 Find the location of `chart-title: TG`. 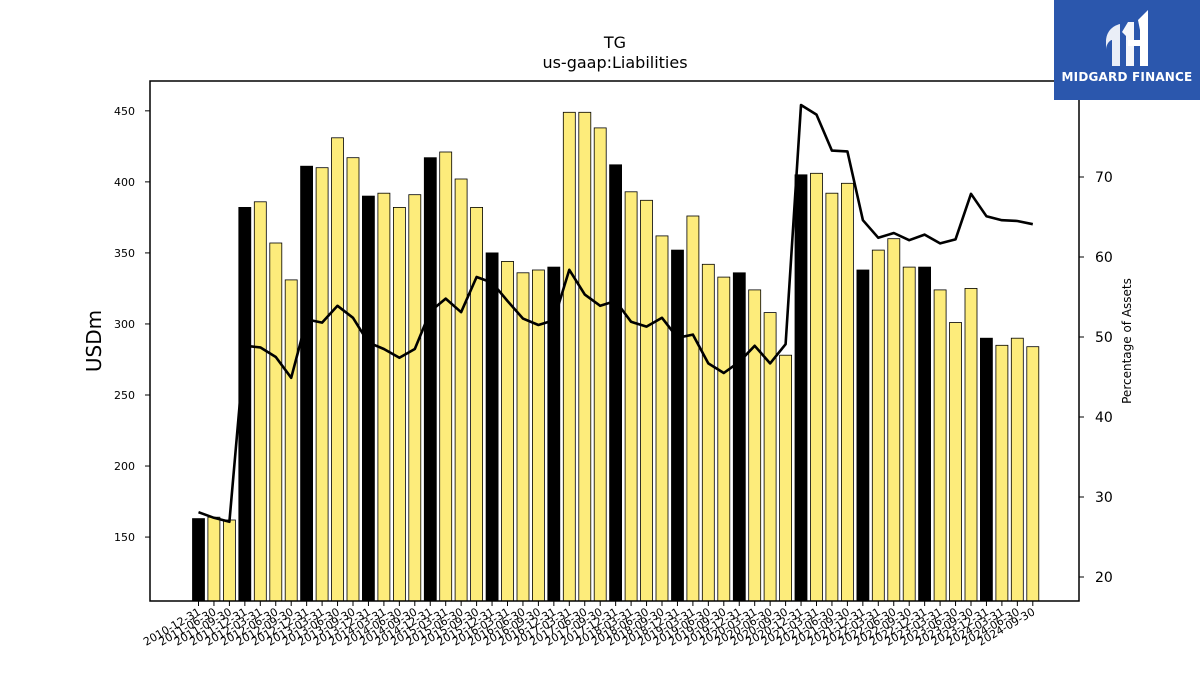

chart-title: TG is located at coordinates (614, 42).